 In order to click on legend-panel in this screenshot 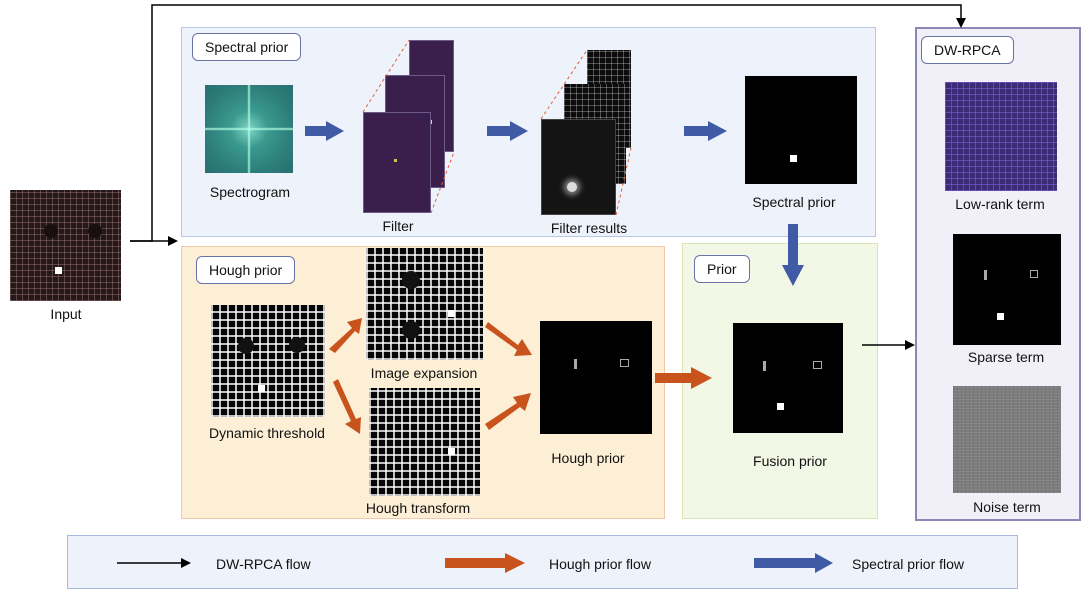, I will do `click(542, 562)`.